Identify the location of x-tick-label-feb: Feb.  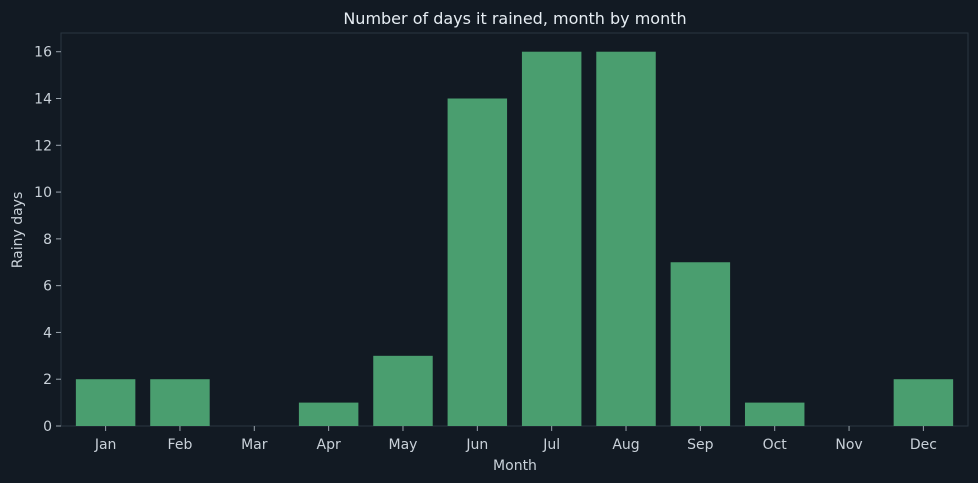
(180, 445).